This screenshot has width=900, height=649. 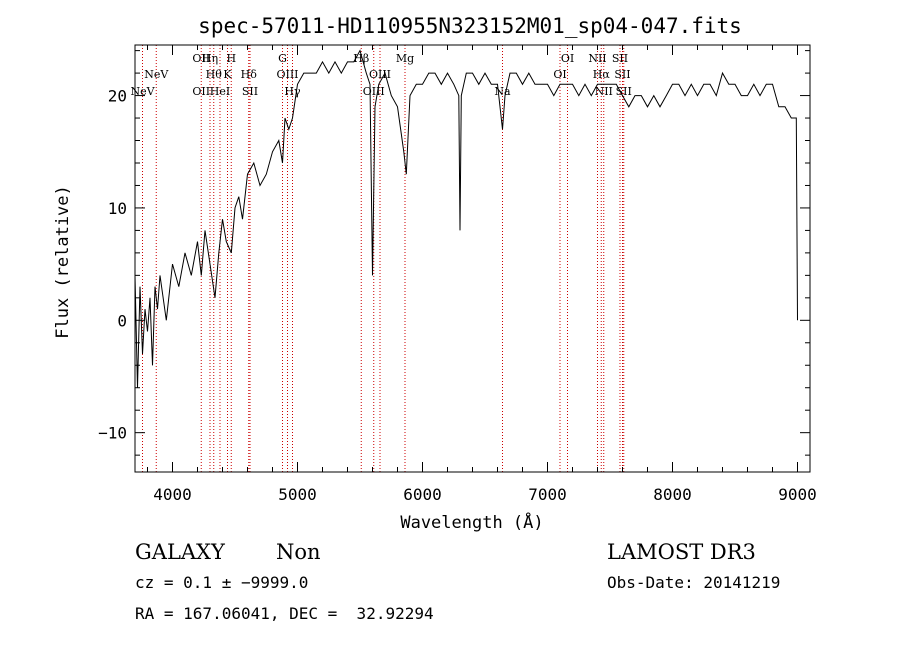 I want to click on line-label-15: OIII, so click(x=374, y=91).